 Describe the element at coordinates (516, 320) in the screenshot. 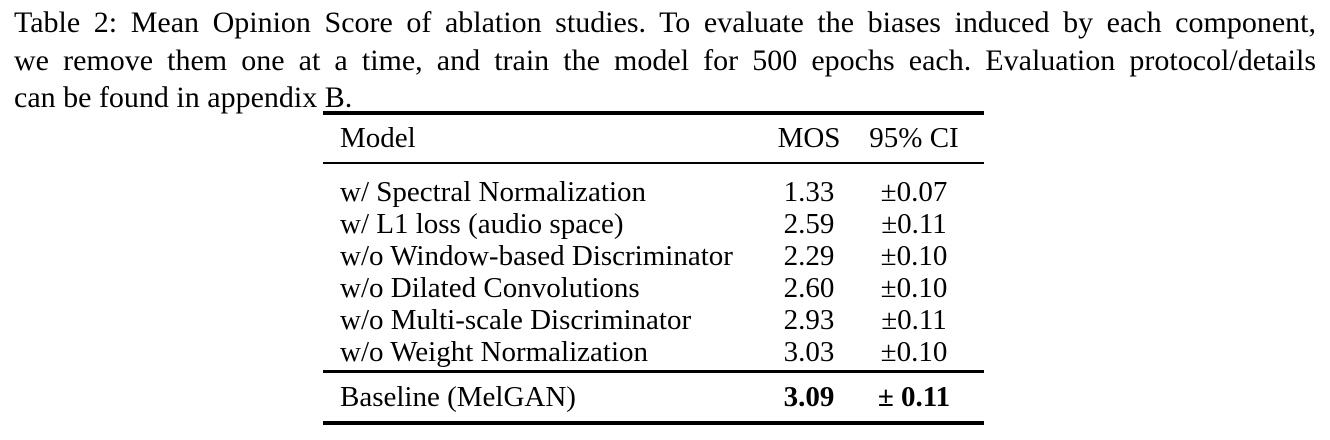

I see `cell-model: w/o Multi-scale Discriminator` at that location.